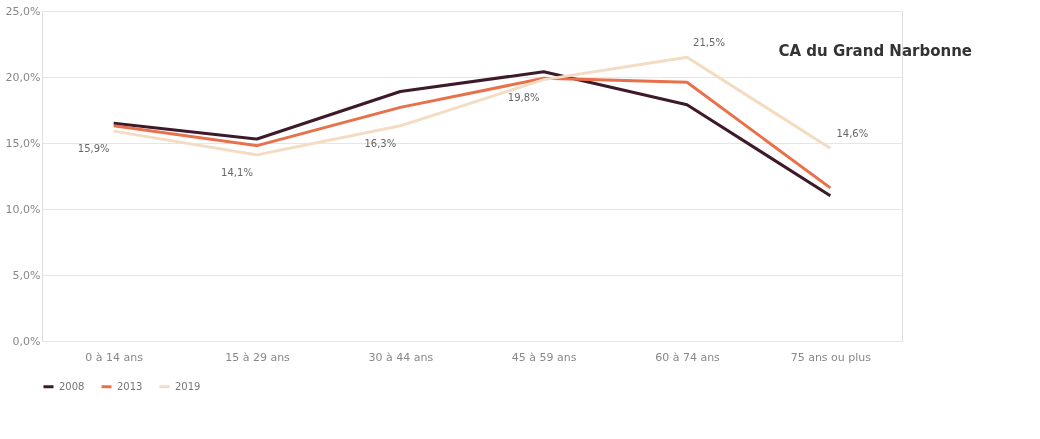 Image resolution: width=1040 pixels, height=439 pixels. Describe the element at coordinates (831, 357) in the screenshot. I see `x-tick-label: 75 ans ou plus` at that location.